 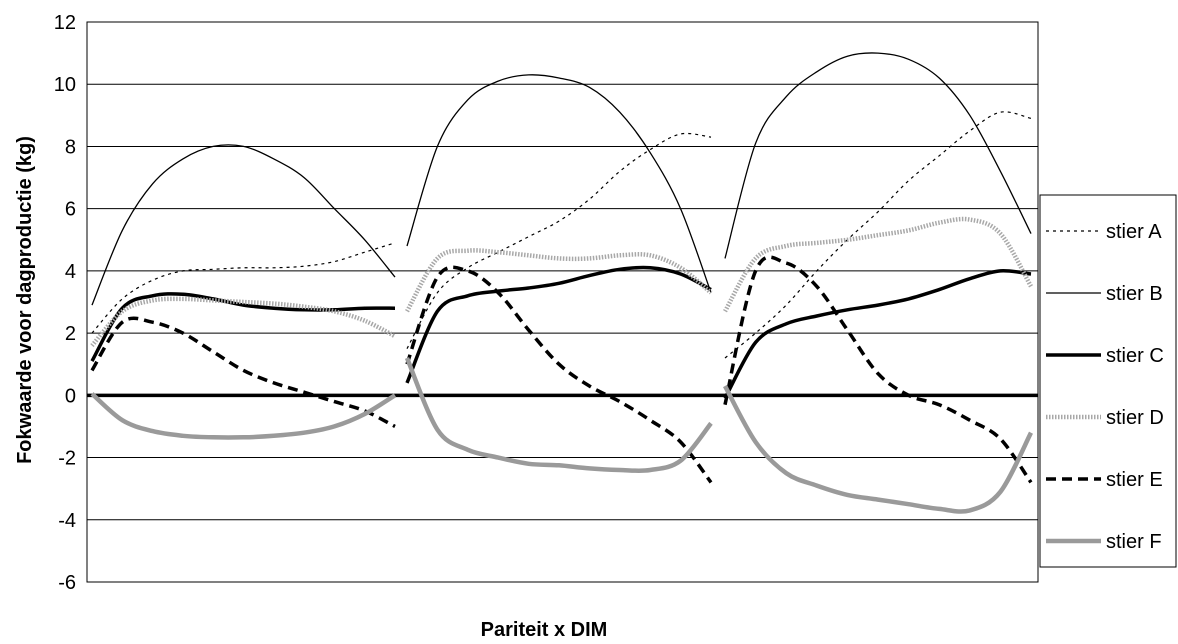 What do you see at coordinates (70, 147) in the screenshot?
I see `y-tick-label: 8` at bounding box center [70, 147].